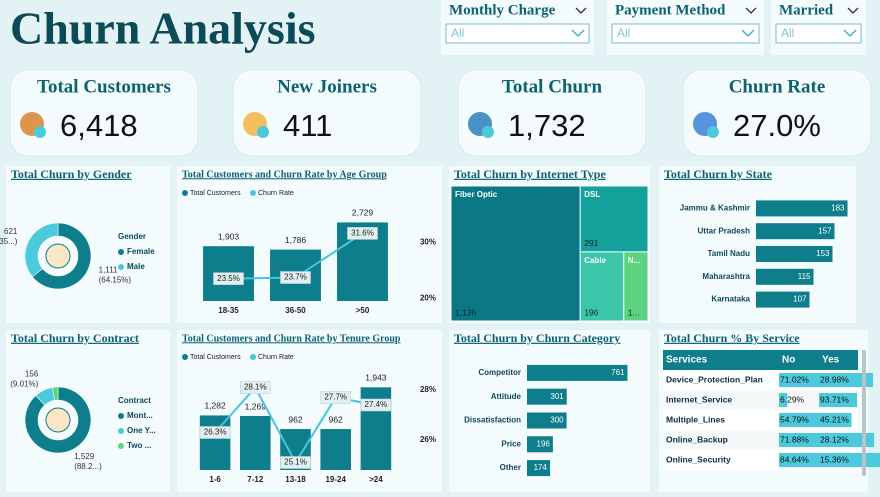 The width and height of the screenshot is (880, 497). Describe the element at coordinates (163, 28) in the screenshot. I see `dashboard-title: Churn Analysis` at that location.